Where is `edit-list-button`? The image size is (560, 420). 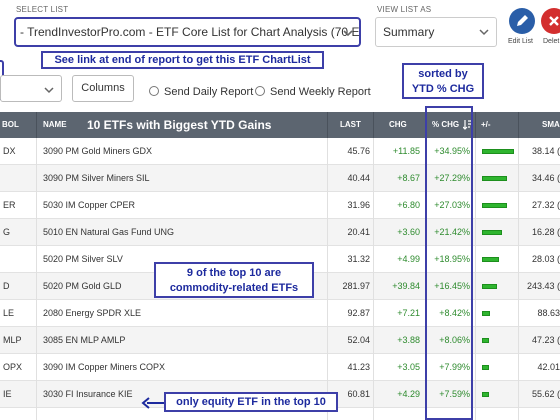 edit-list-button is located at coordinates (522, 21).